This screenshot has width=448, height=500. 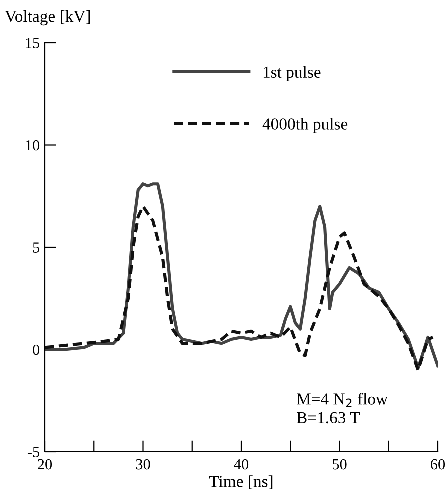 What do you see at coordinates (45, 464) in the screenshot?
I see `x-tick-label: 20` at bounding box center [45, 464].